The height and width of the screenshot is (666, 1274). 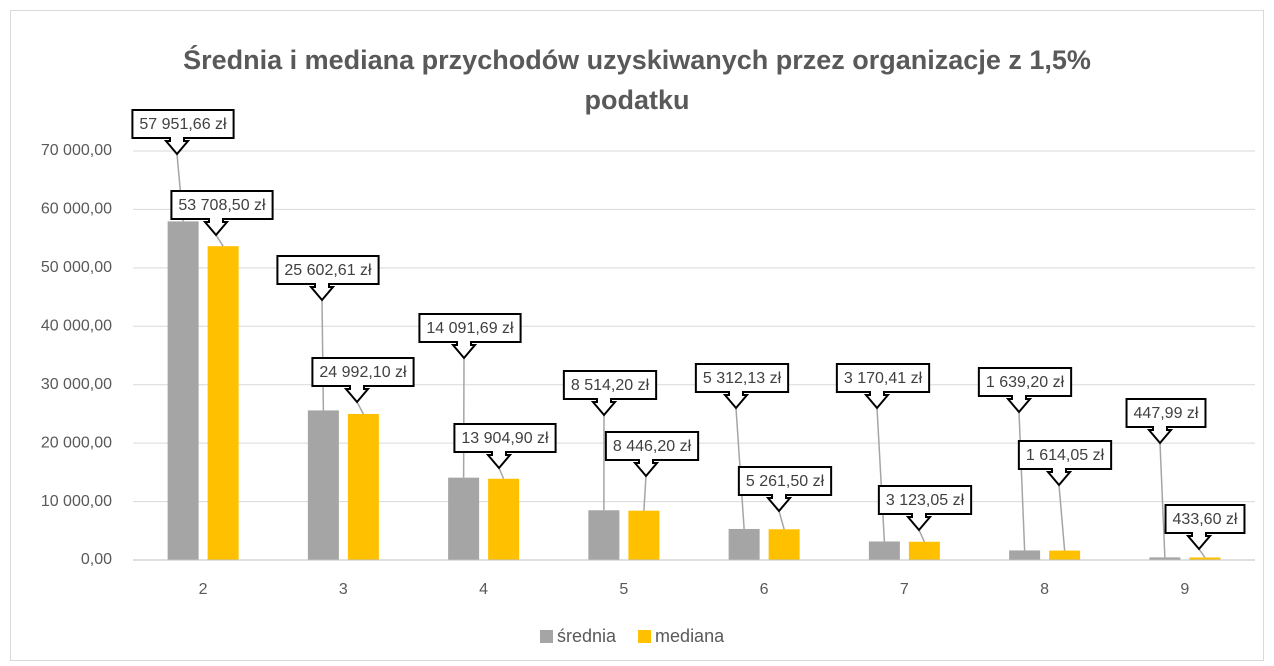 What do you see at coordinates (343, 589) in the screenshot?
I see `x-tick-label: 3` at bounding box center [343, 589].